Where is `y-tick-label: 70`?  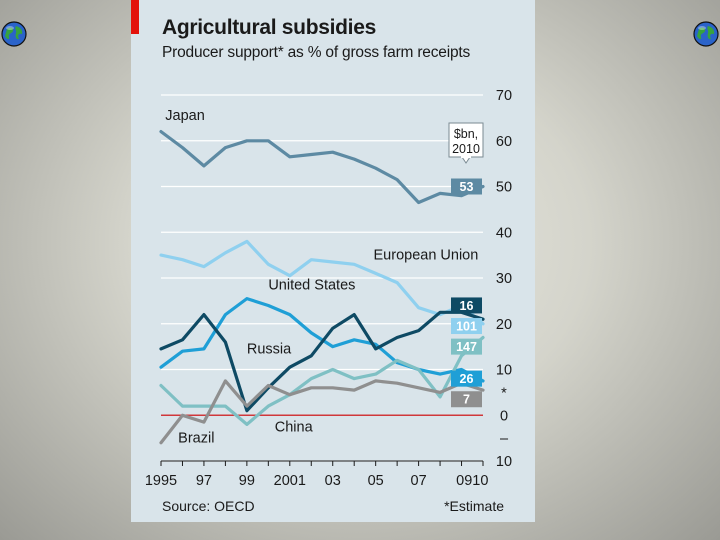
y-tick-label: 70 is located at coordinates (504, 96).